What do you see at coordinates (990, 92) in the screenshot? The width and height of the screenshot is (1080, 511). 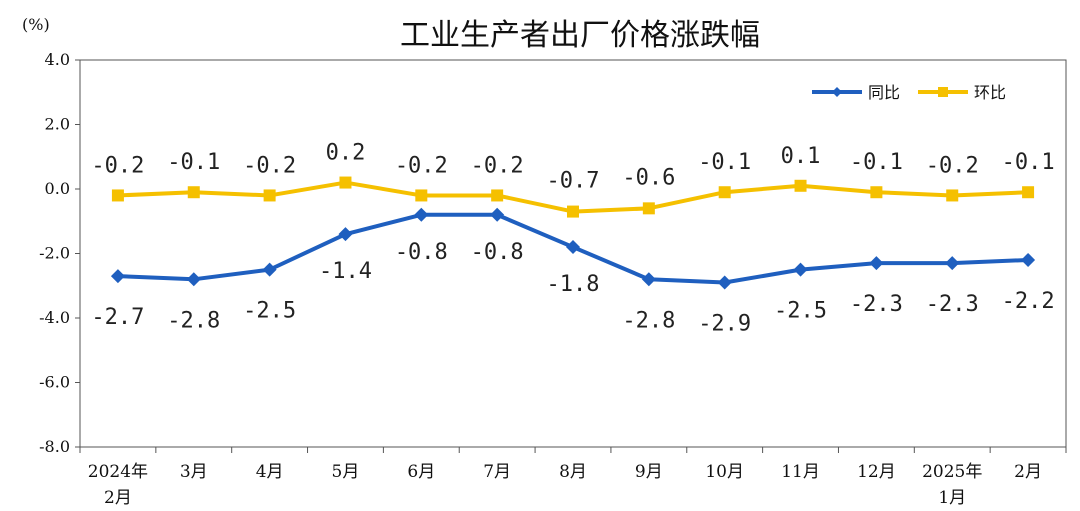 I see `legend-label-1: 环比` at bounding box center [990, 92].